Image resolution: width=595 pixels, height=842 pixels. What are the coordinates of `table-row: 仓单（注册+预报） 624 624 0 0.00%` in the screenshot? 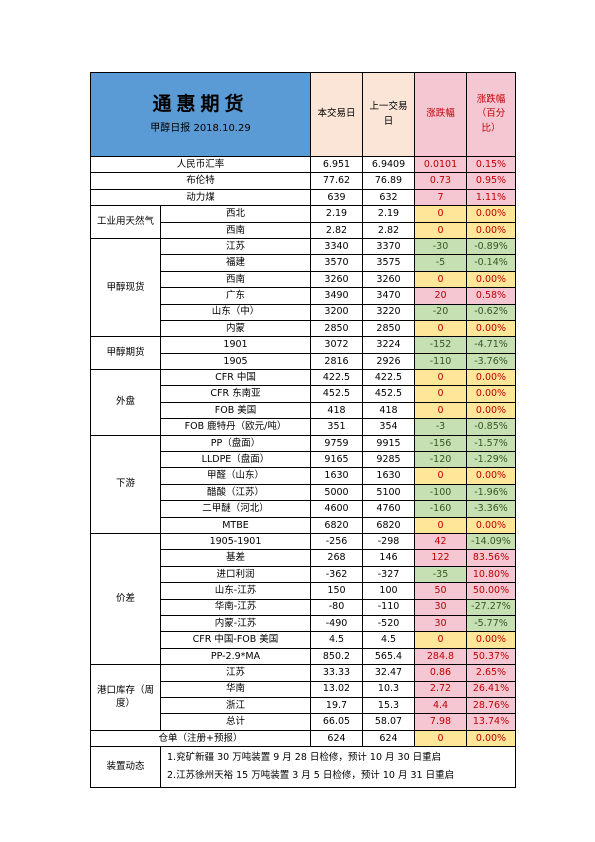 It's located at (303, 738).